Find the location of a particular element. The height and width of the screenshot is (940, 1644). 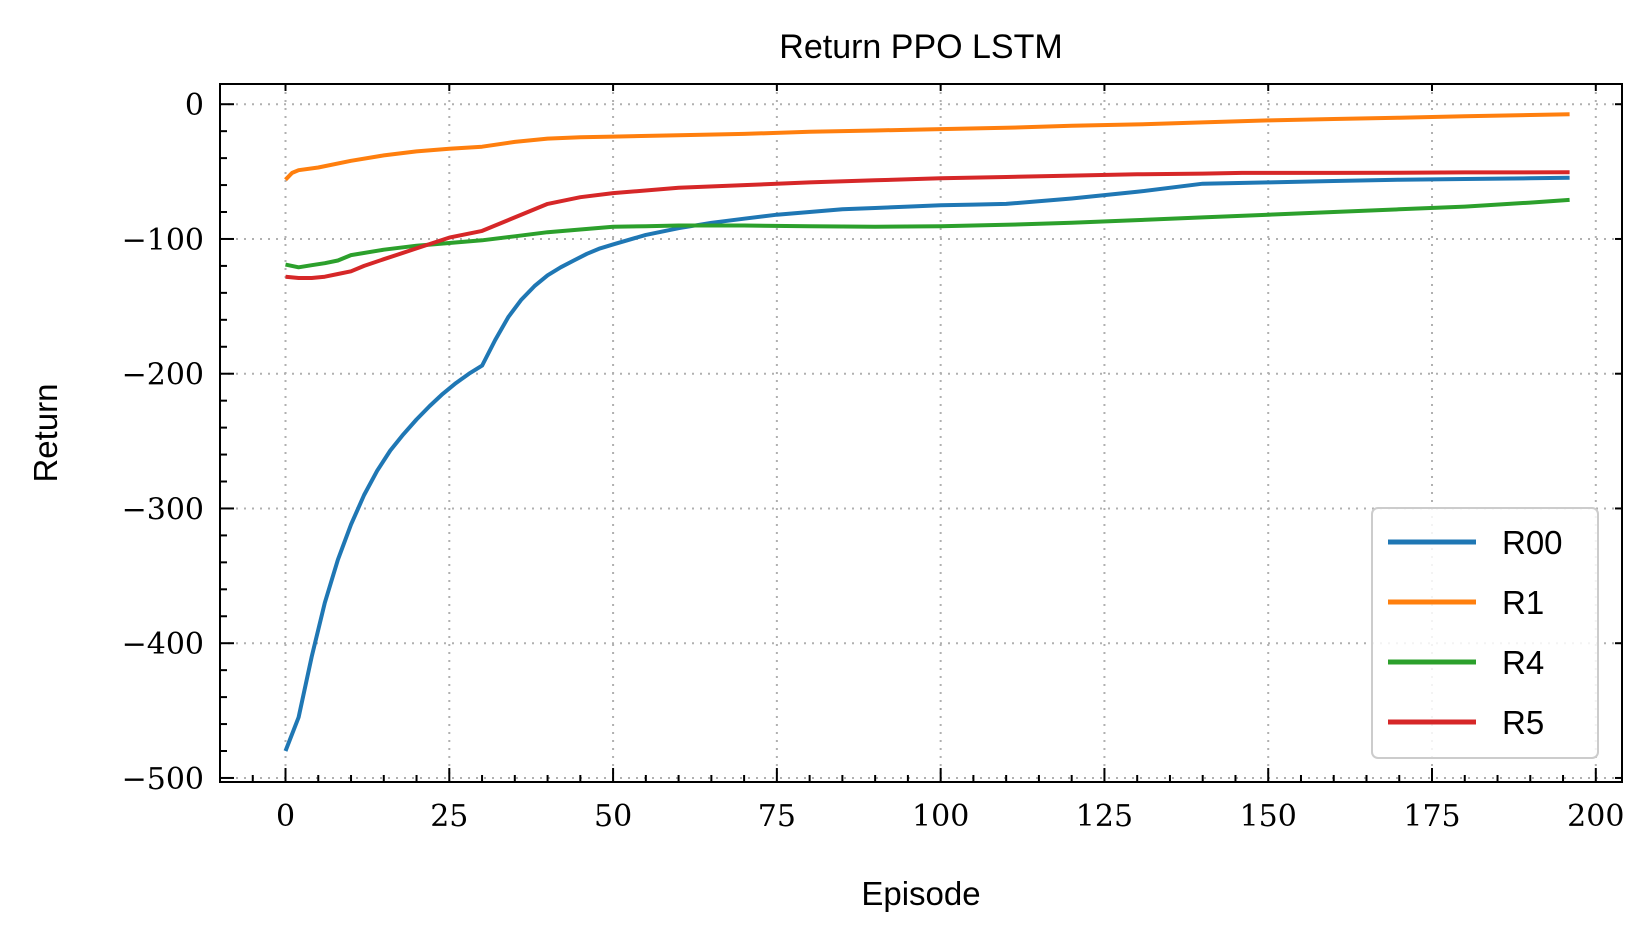

legend-label: R1 is located at coordinates (1523, 602).